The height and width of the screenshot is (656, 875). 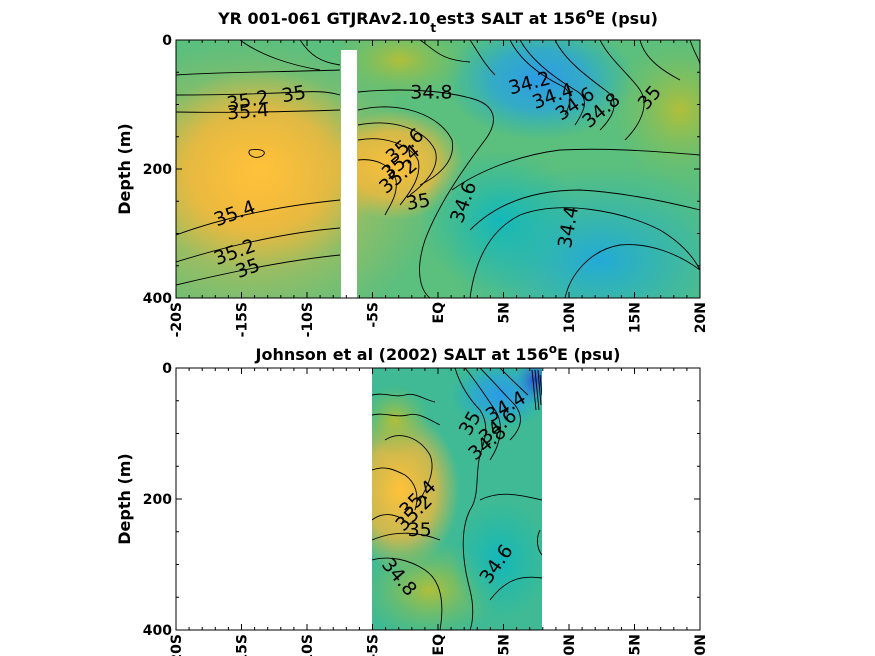 I want to click on top-xtick-label: 5N, so click(x=505, y=312).